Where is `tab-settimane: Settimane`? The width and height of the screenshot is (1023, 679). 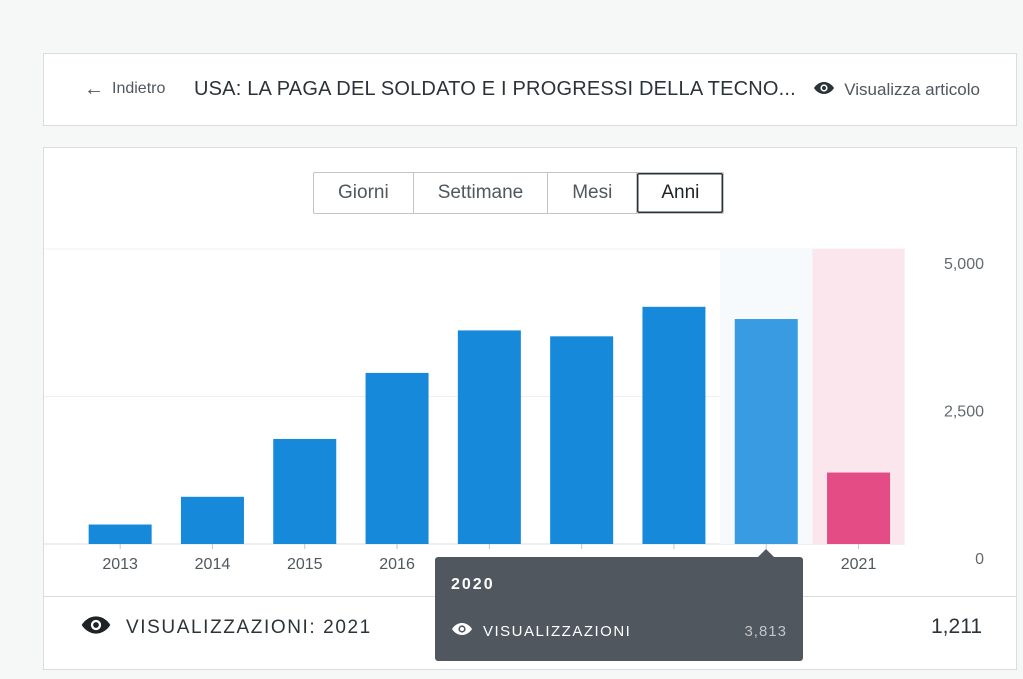
tab-settimane: Settimane is located at coordinates (481, 193).